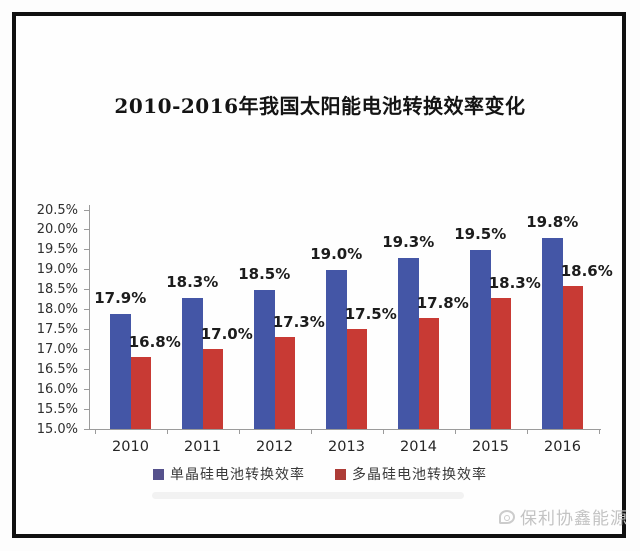 This screenshot has width=640, height=551. I want to click on data-label-mono-si-2012: 18.5%, so click(264, 273).